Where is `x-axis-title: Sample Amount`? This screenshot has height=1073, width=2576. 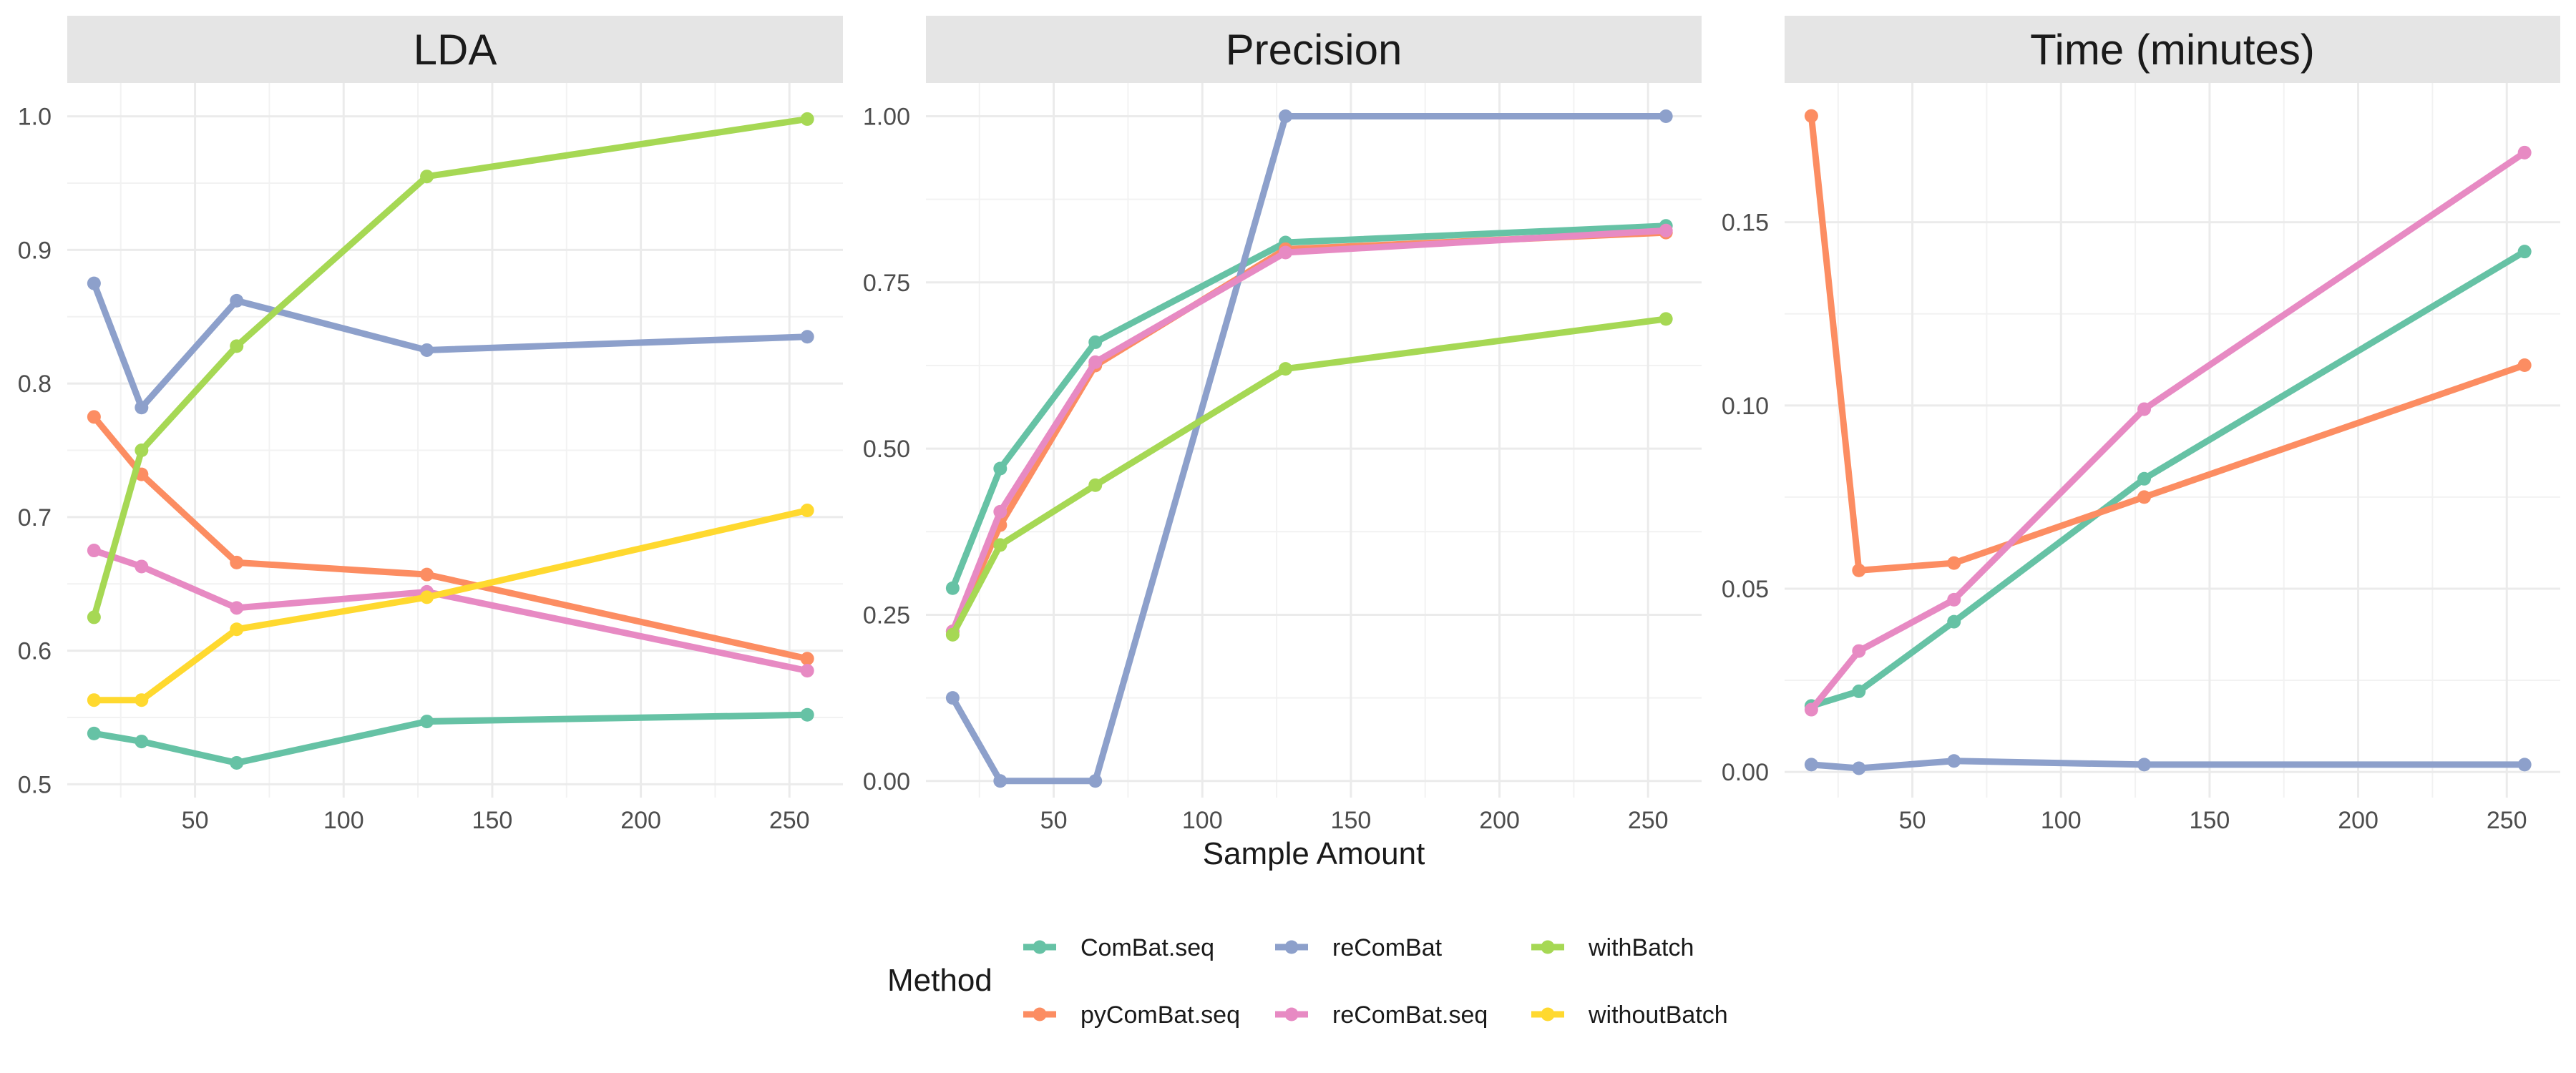
x-axis-title: Sample Amount is located at coordinates (1314, 853).